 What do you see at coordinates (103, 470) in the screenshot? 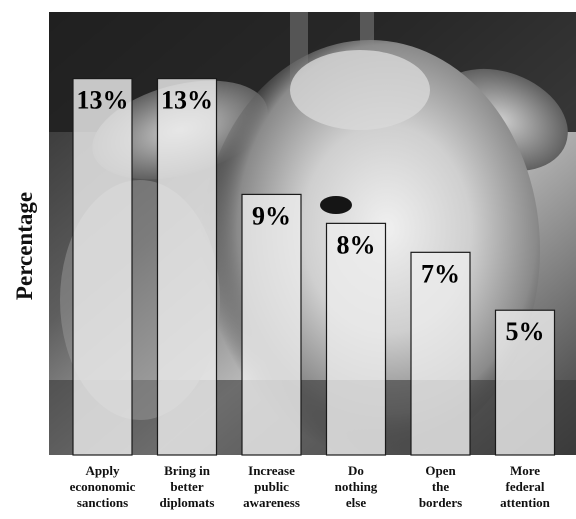
I see `category-label-0-line-0: Apply` at bounding box center [103, 470].